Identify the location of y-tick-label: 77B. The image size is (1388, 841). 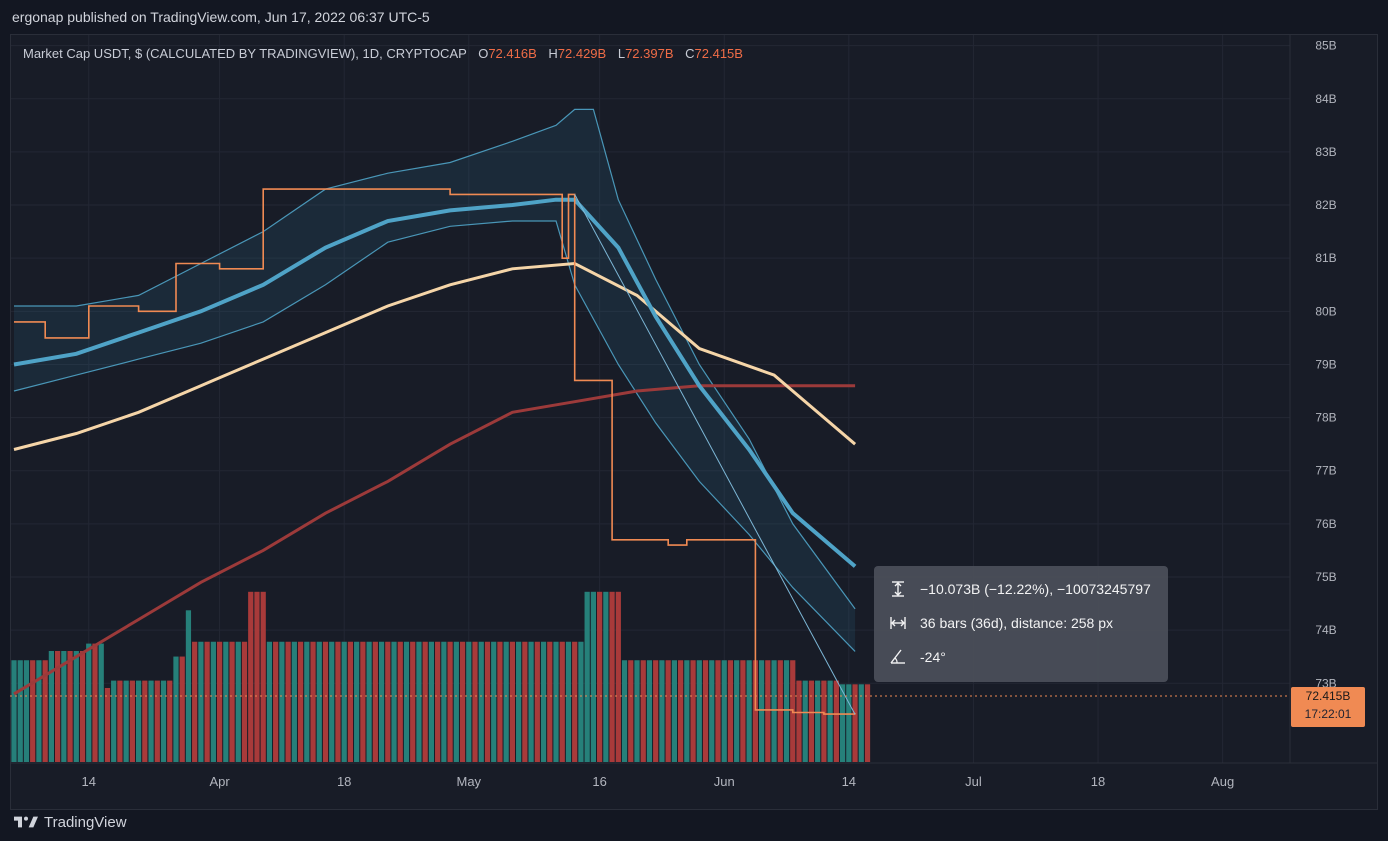
(1325, 471).